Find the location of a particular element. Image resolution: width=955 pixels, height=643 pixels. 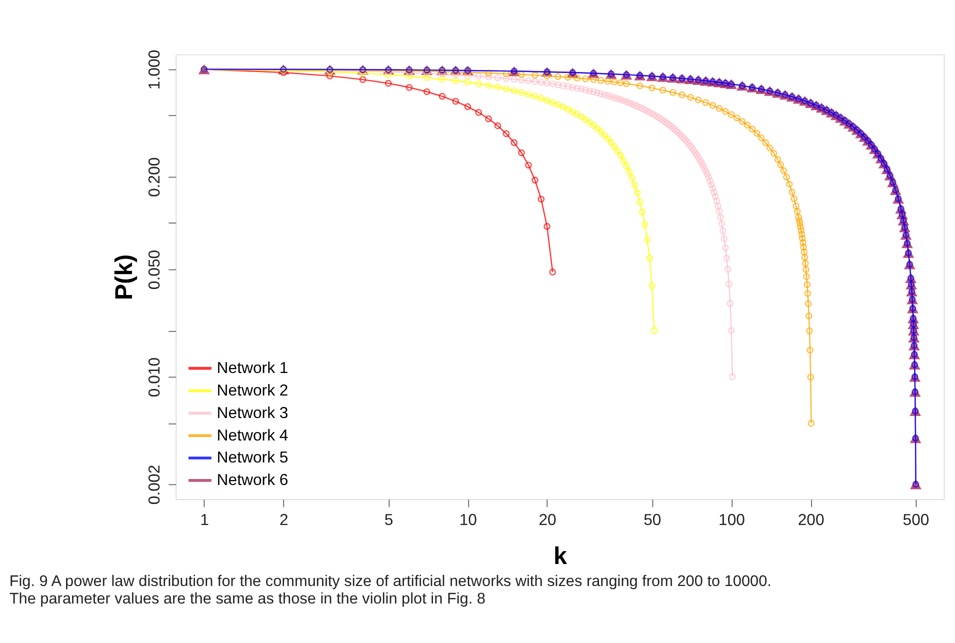

legend-label: Network 1 is located at coordinates (252, 368).